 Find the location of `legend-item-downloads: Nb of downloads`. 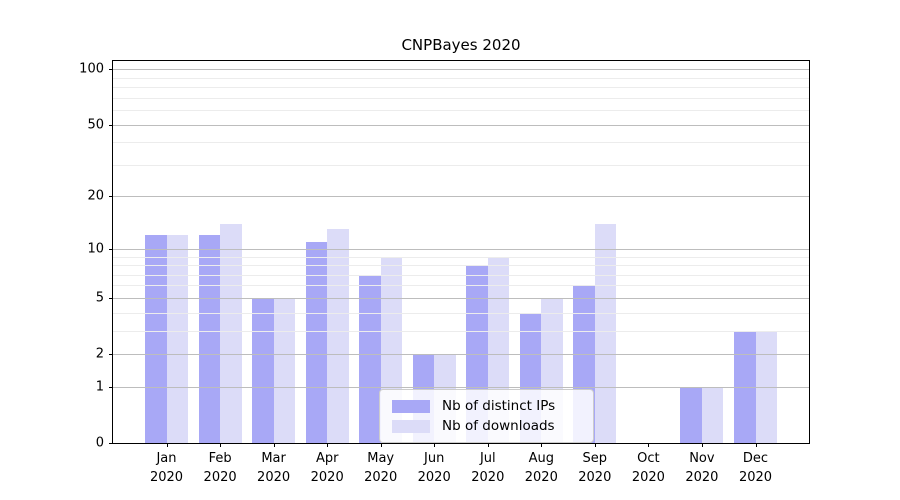

legend-item-downloads: Nb of downloads is located at coordinates (487, 426).